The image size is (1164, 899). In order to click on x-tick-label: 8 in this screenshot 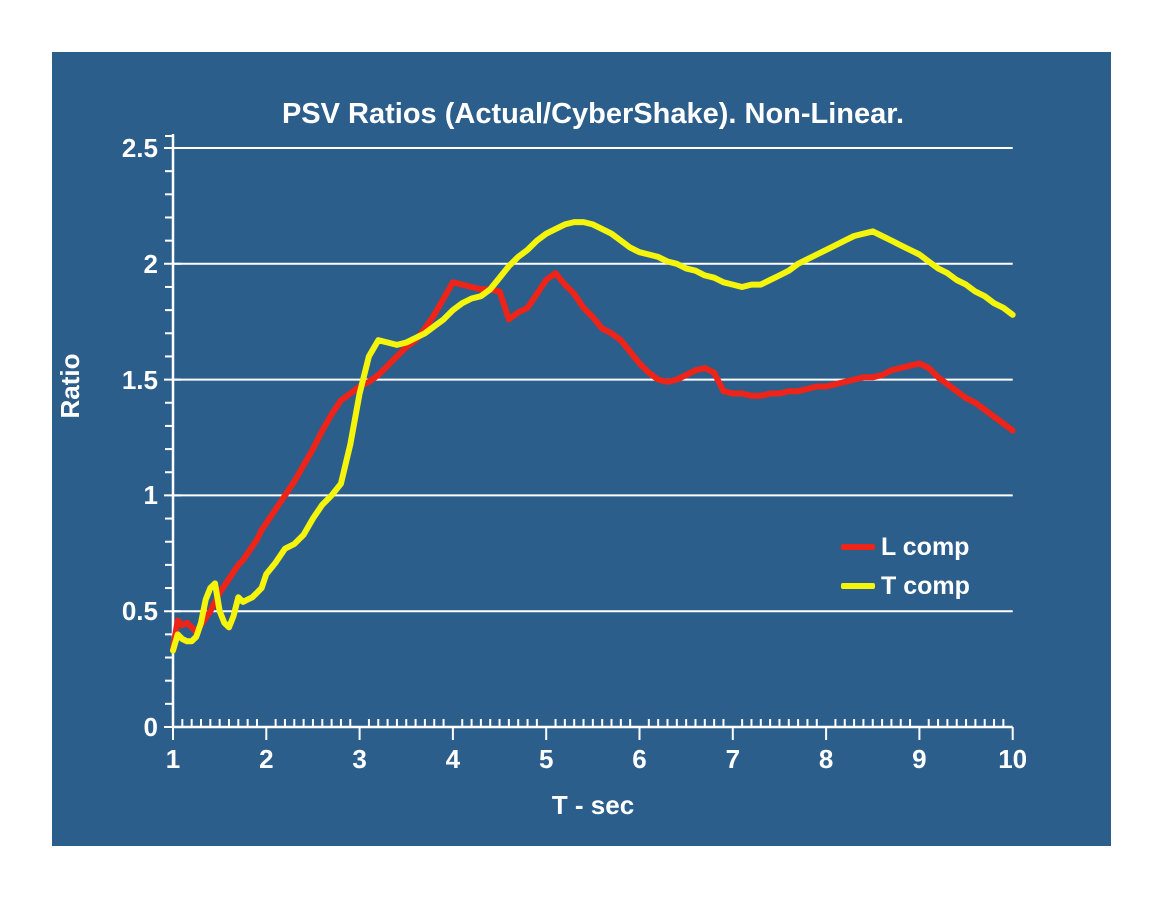, I will do `click(826, 759)`.